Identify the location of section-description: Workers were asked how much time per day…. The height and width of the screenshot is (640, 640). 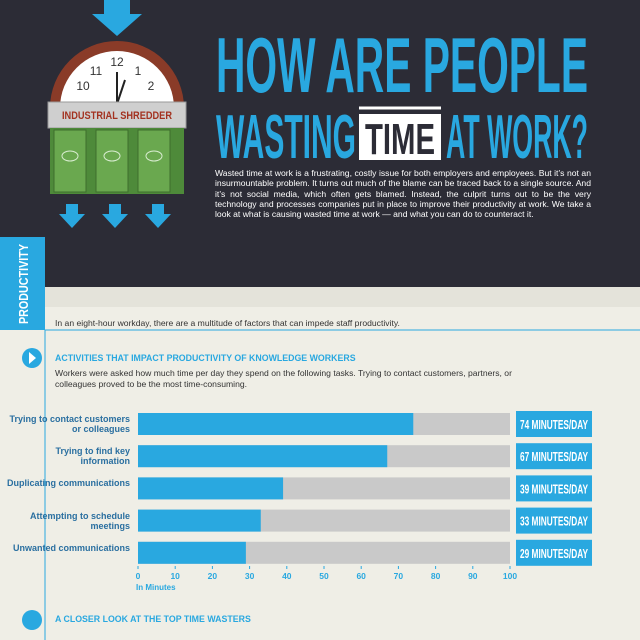
(283, 378).